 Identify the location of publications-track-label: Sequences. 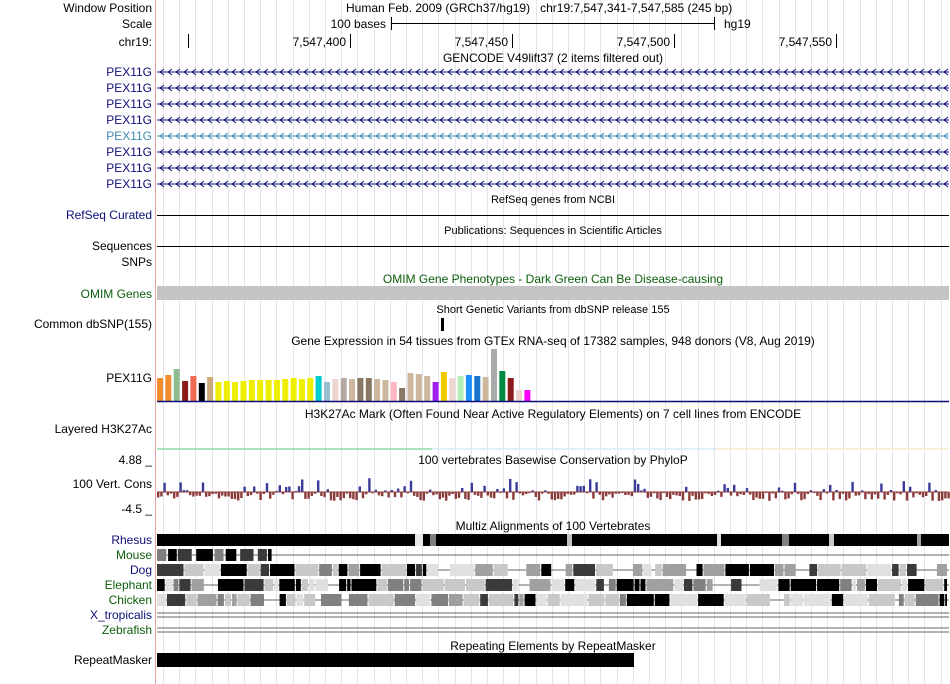
(121, 246).